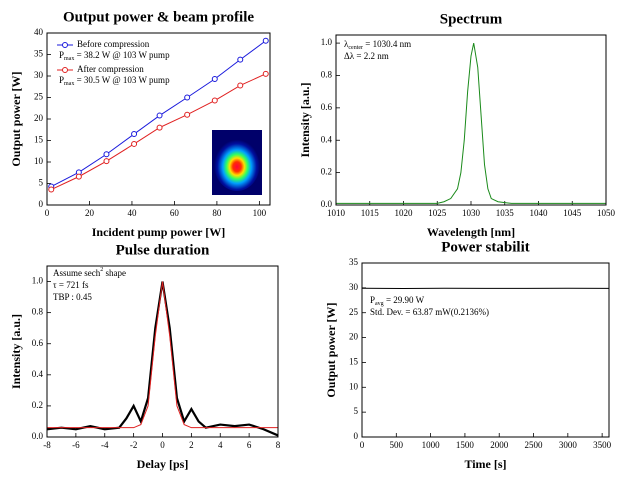 The image size is (625, 478). I want to click on chart-title: Spectrum, so click(471, 19).